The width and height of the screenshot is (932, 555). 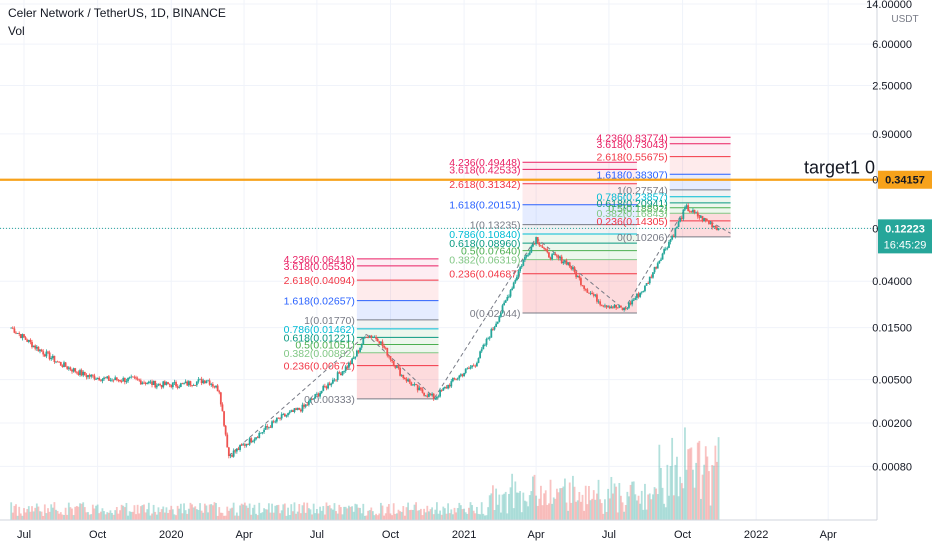 I want to click on fib-level-label: 0(0.00333), so click(x=329, y=400).